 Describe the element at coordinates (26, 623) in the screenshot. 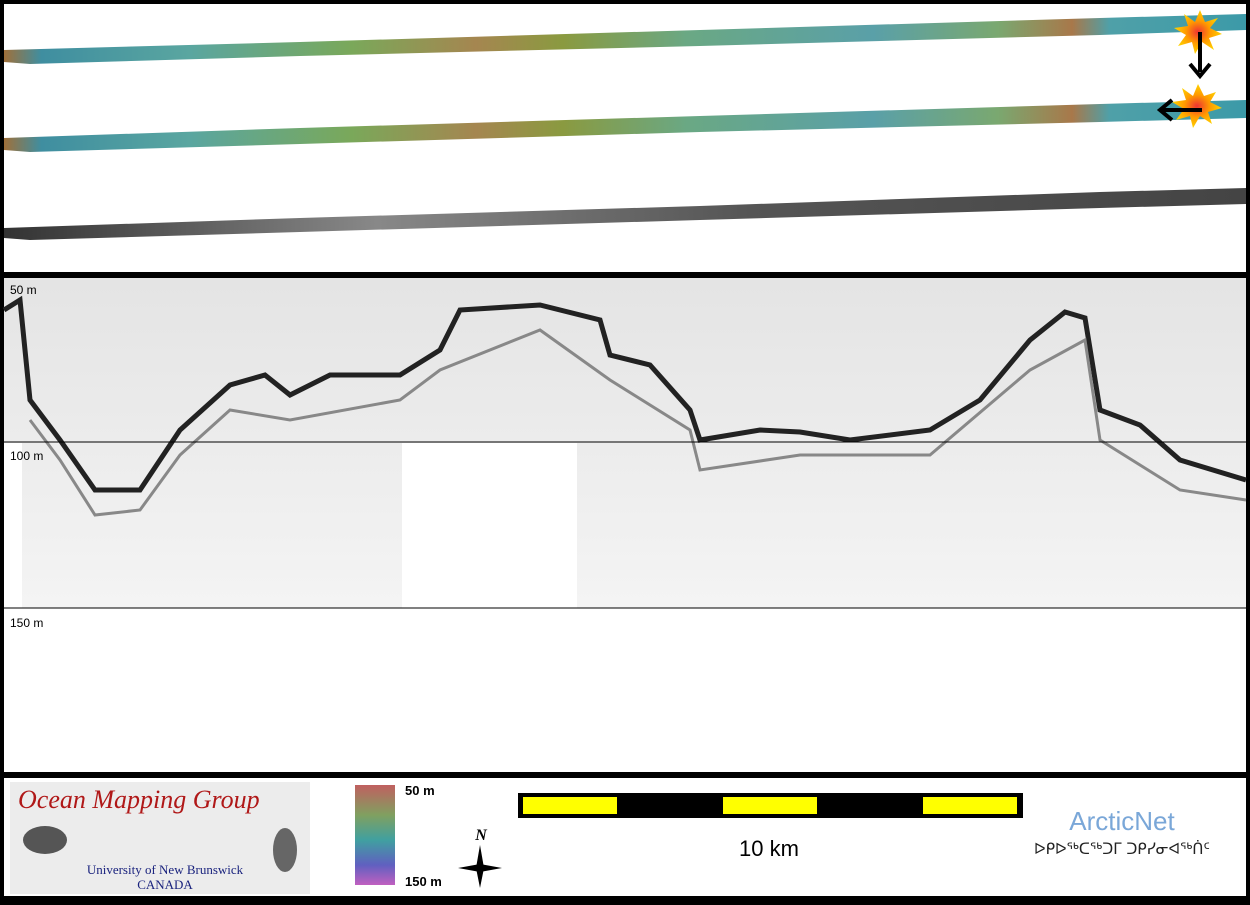

I see `depth-label: 150 m` at that location.